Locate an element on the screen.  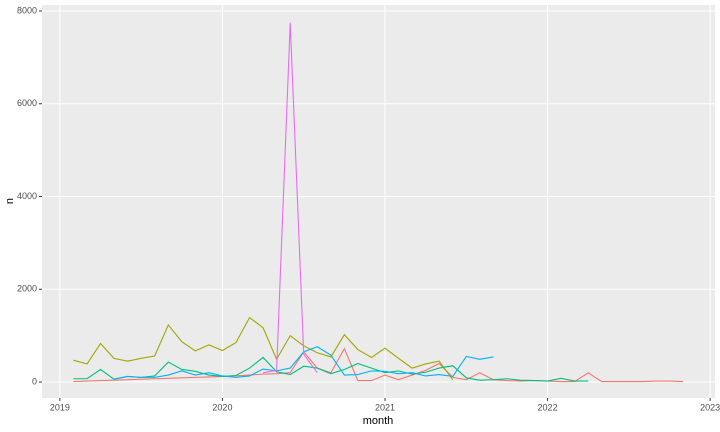
x-tick-label: 2022 is located at coordinates (548, 407).